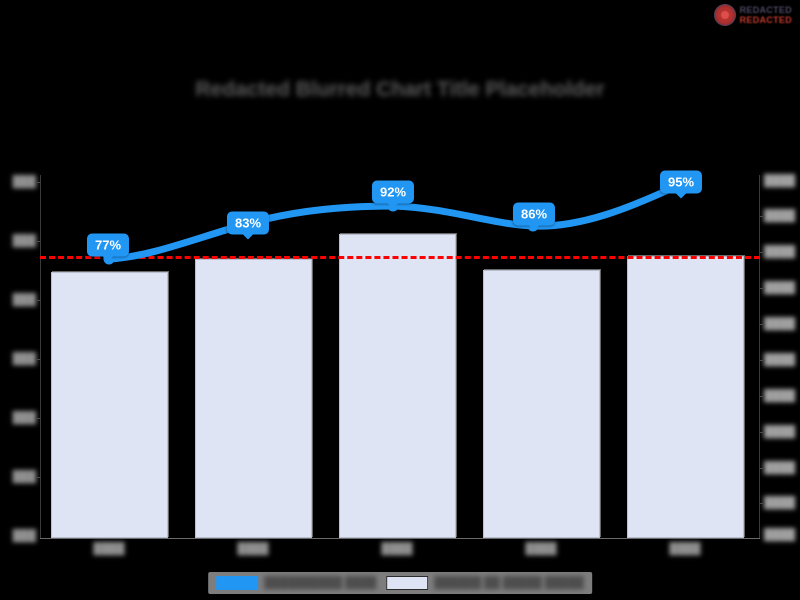 Image resolution: width=800 pixels, height=600 pixels. What do you see at coordinates (108, 247) in the screenshot?
I see `data-label-0: 77%` at bounding box center [108, 247].